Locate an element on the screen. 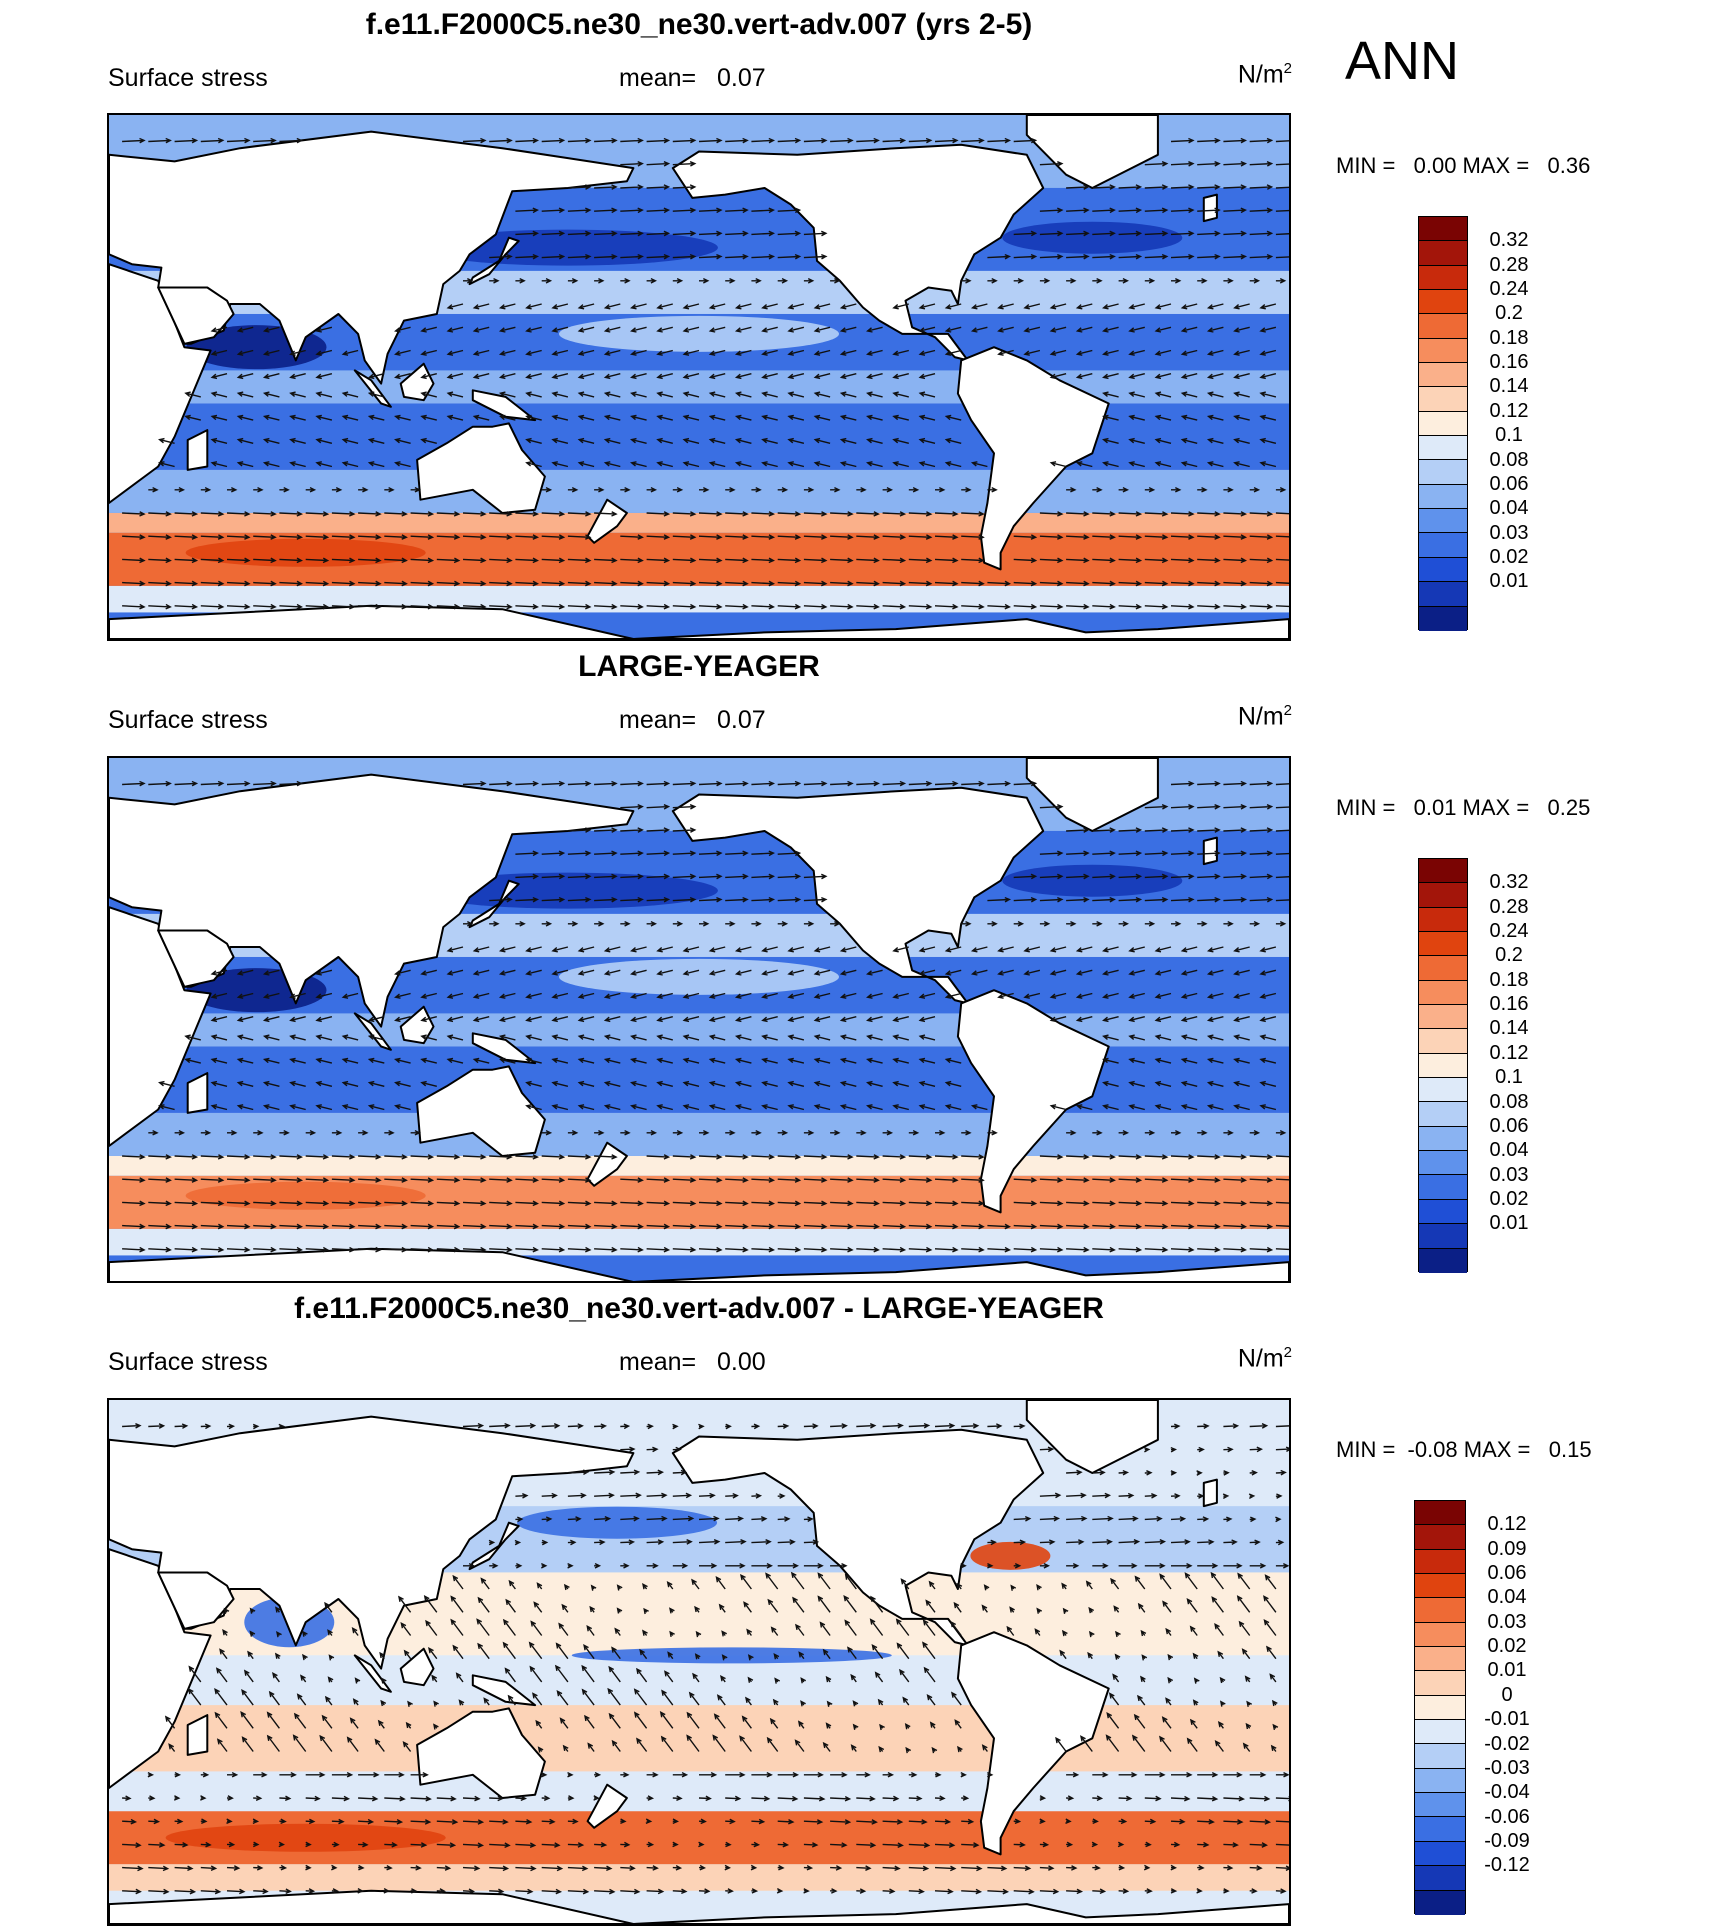 The height and width of the screenshot is (1926, 1710). variable-label-model: Surface stress is located at coordinates (188, 78).